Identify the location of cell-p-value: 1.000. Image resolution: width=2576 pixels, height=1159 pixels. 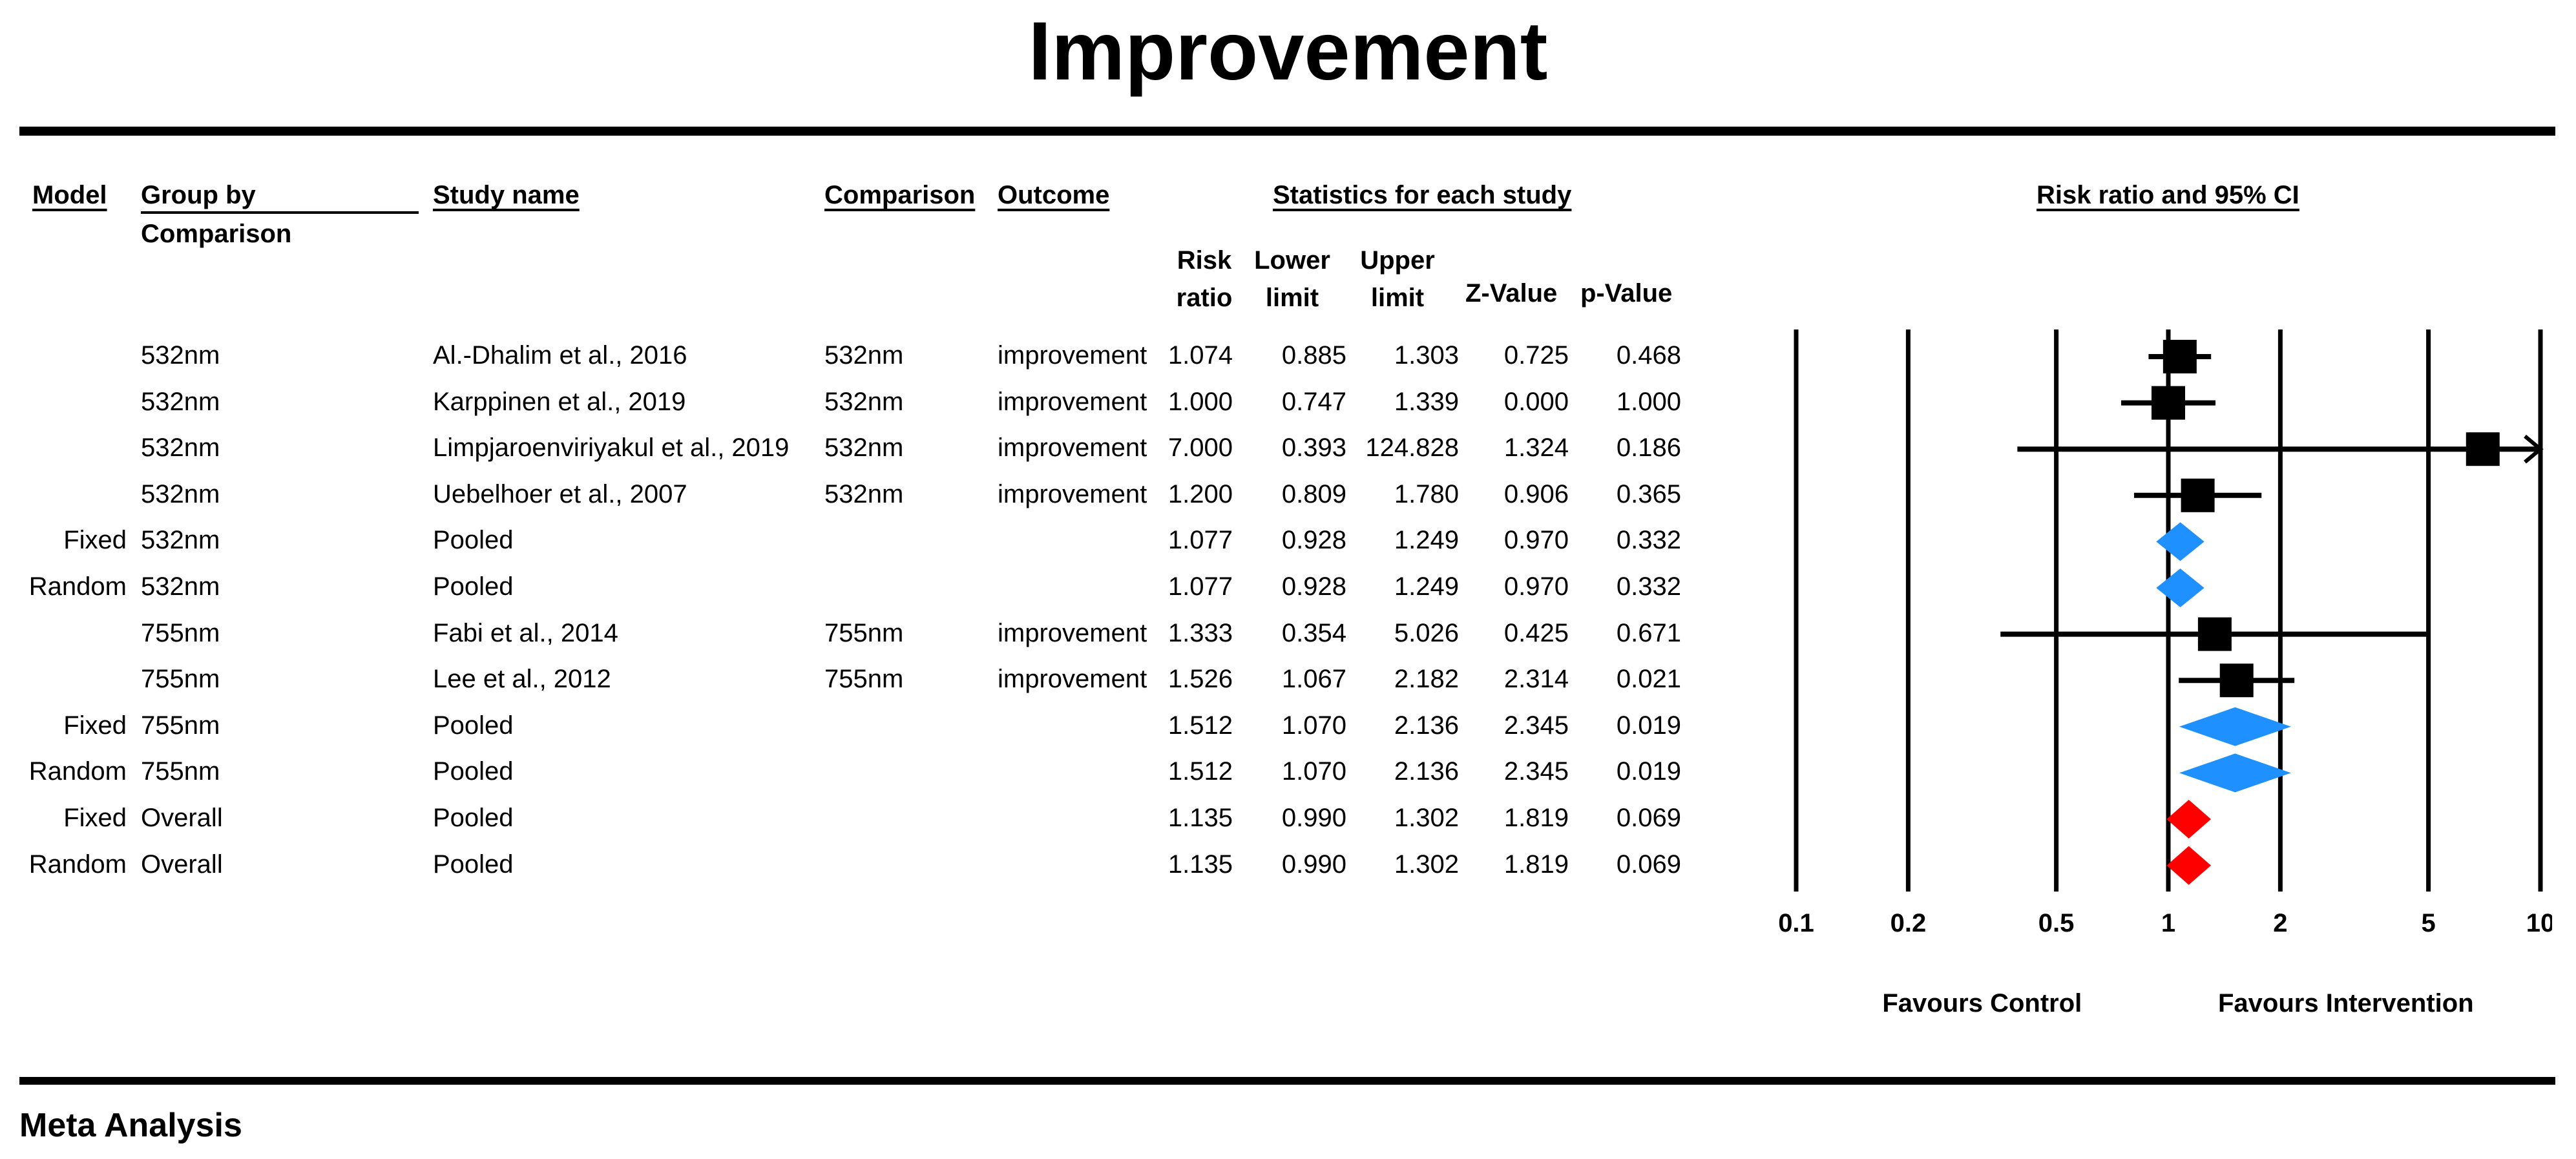
(1648, 402).